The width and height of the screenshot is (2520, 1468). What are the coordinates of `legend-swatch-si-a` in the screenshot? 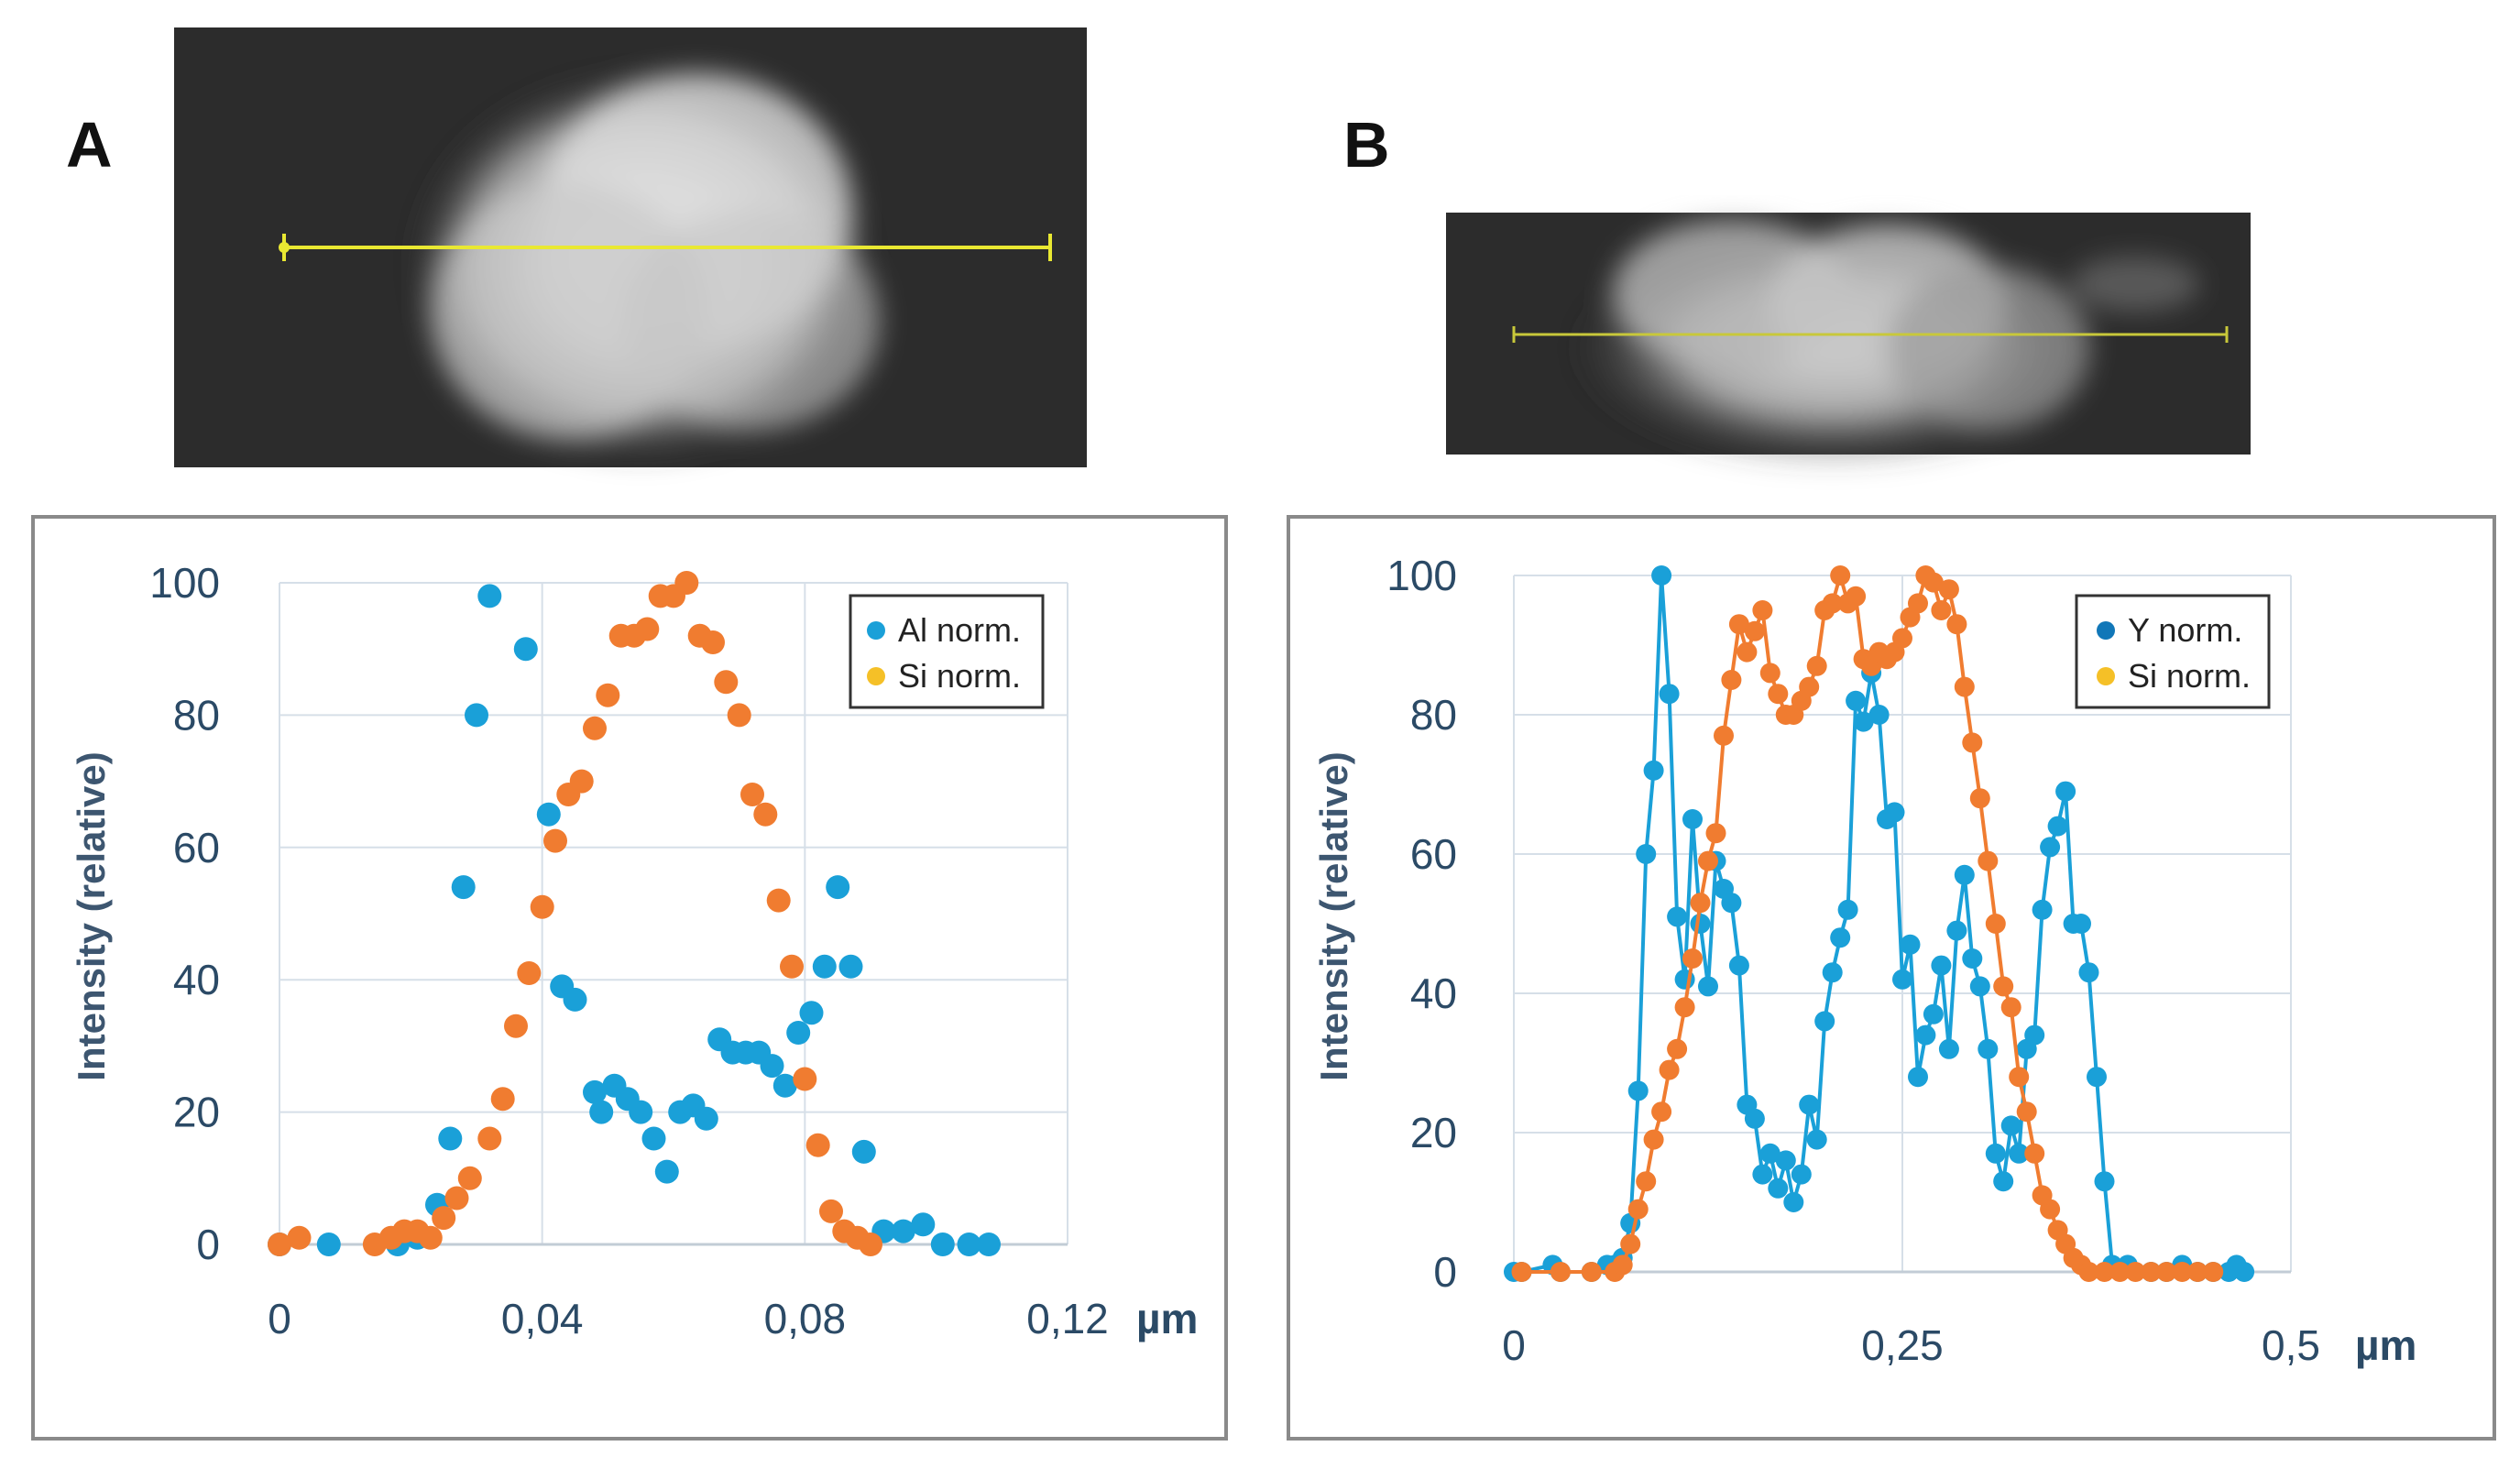 It's located at (876, 676).